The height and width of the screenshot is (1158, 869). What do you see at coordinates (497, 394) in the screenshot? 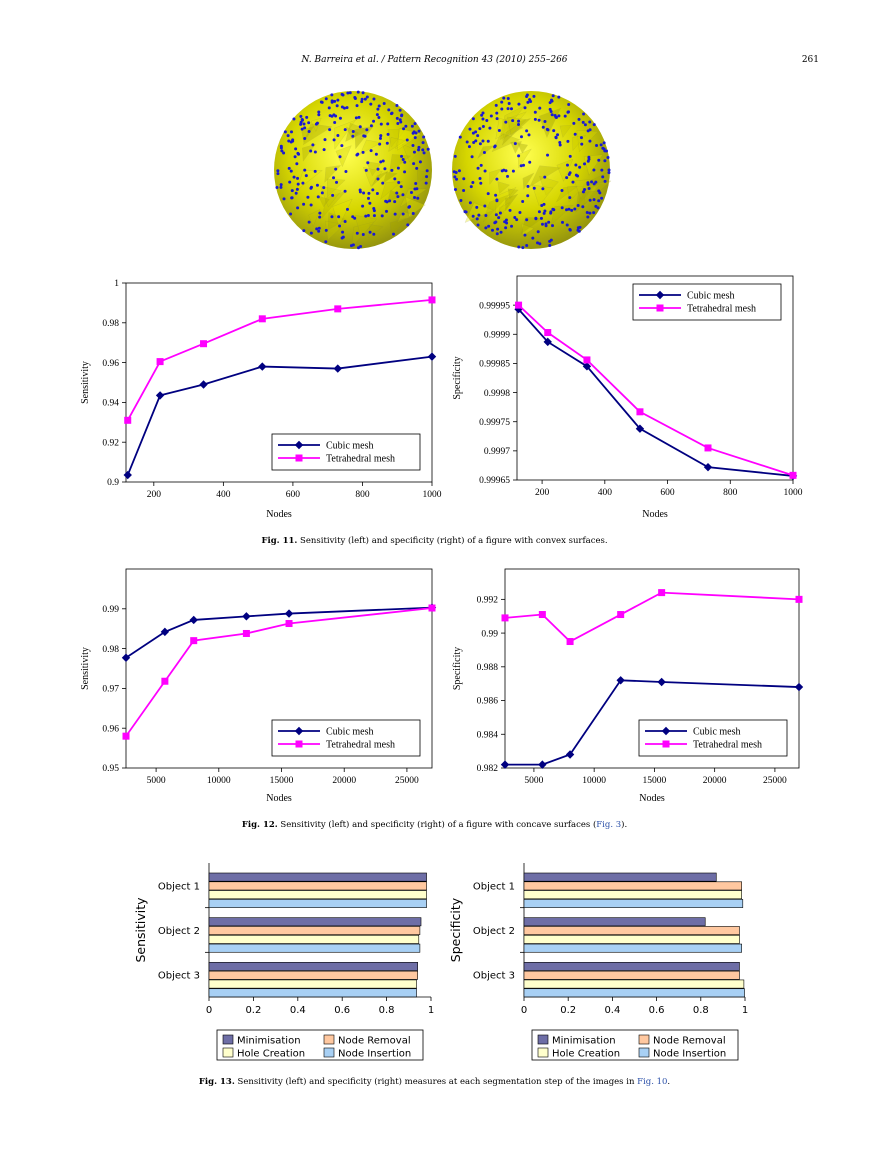
I see `y-tick-label: 0.9998` at bounding box center [497, 394].